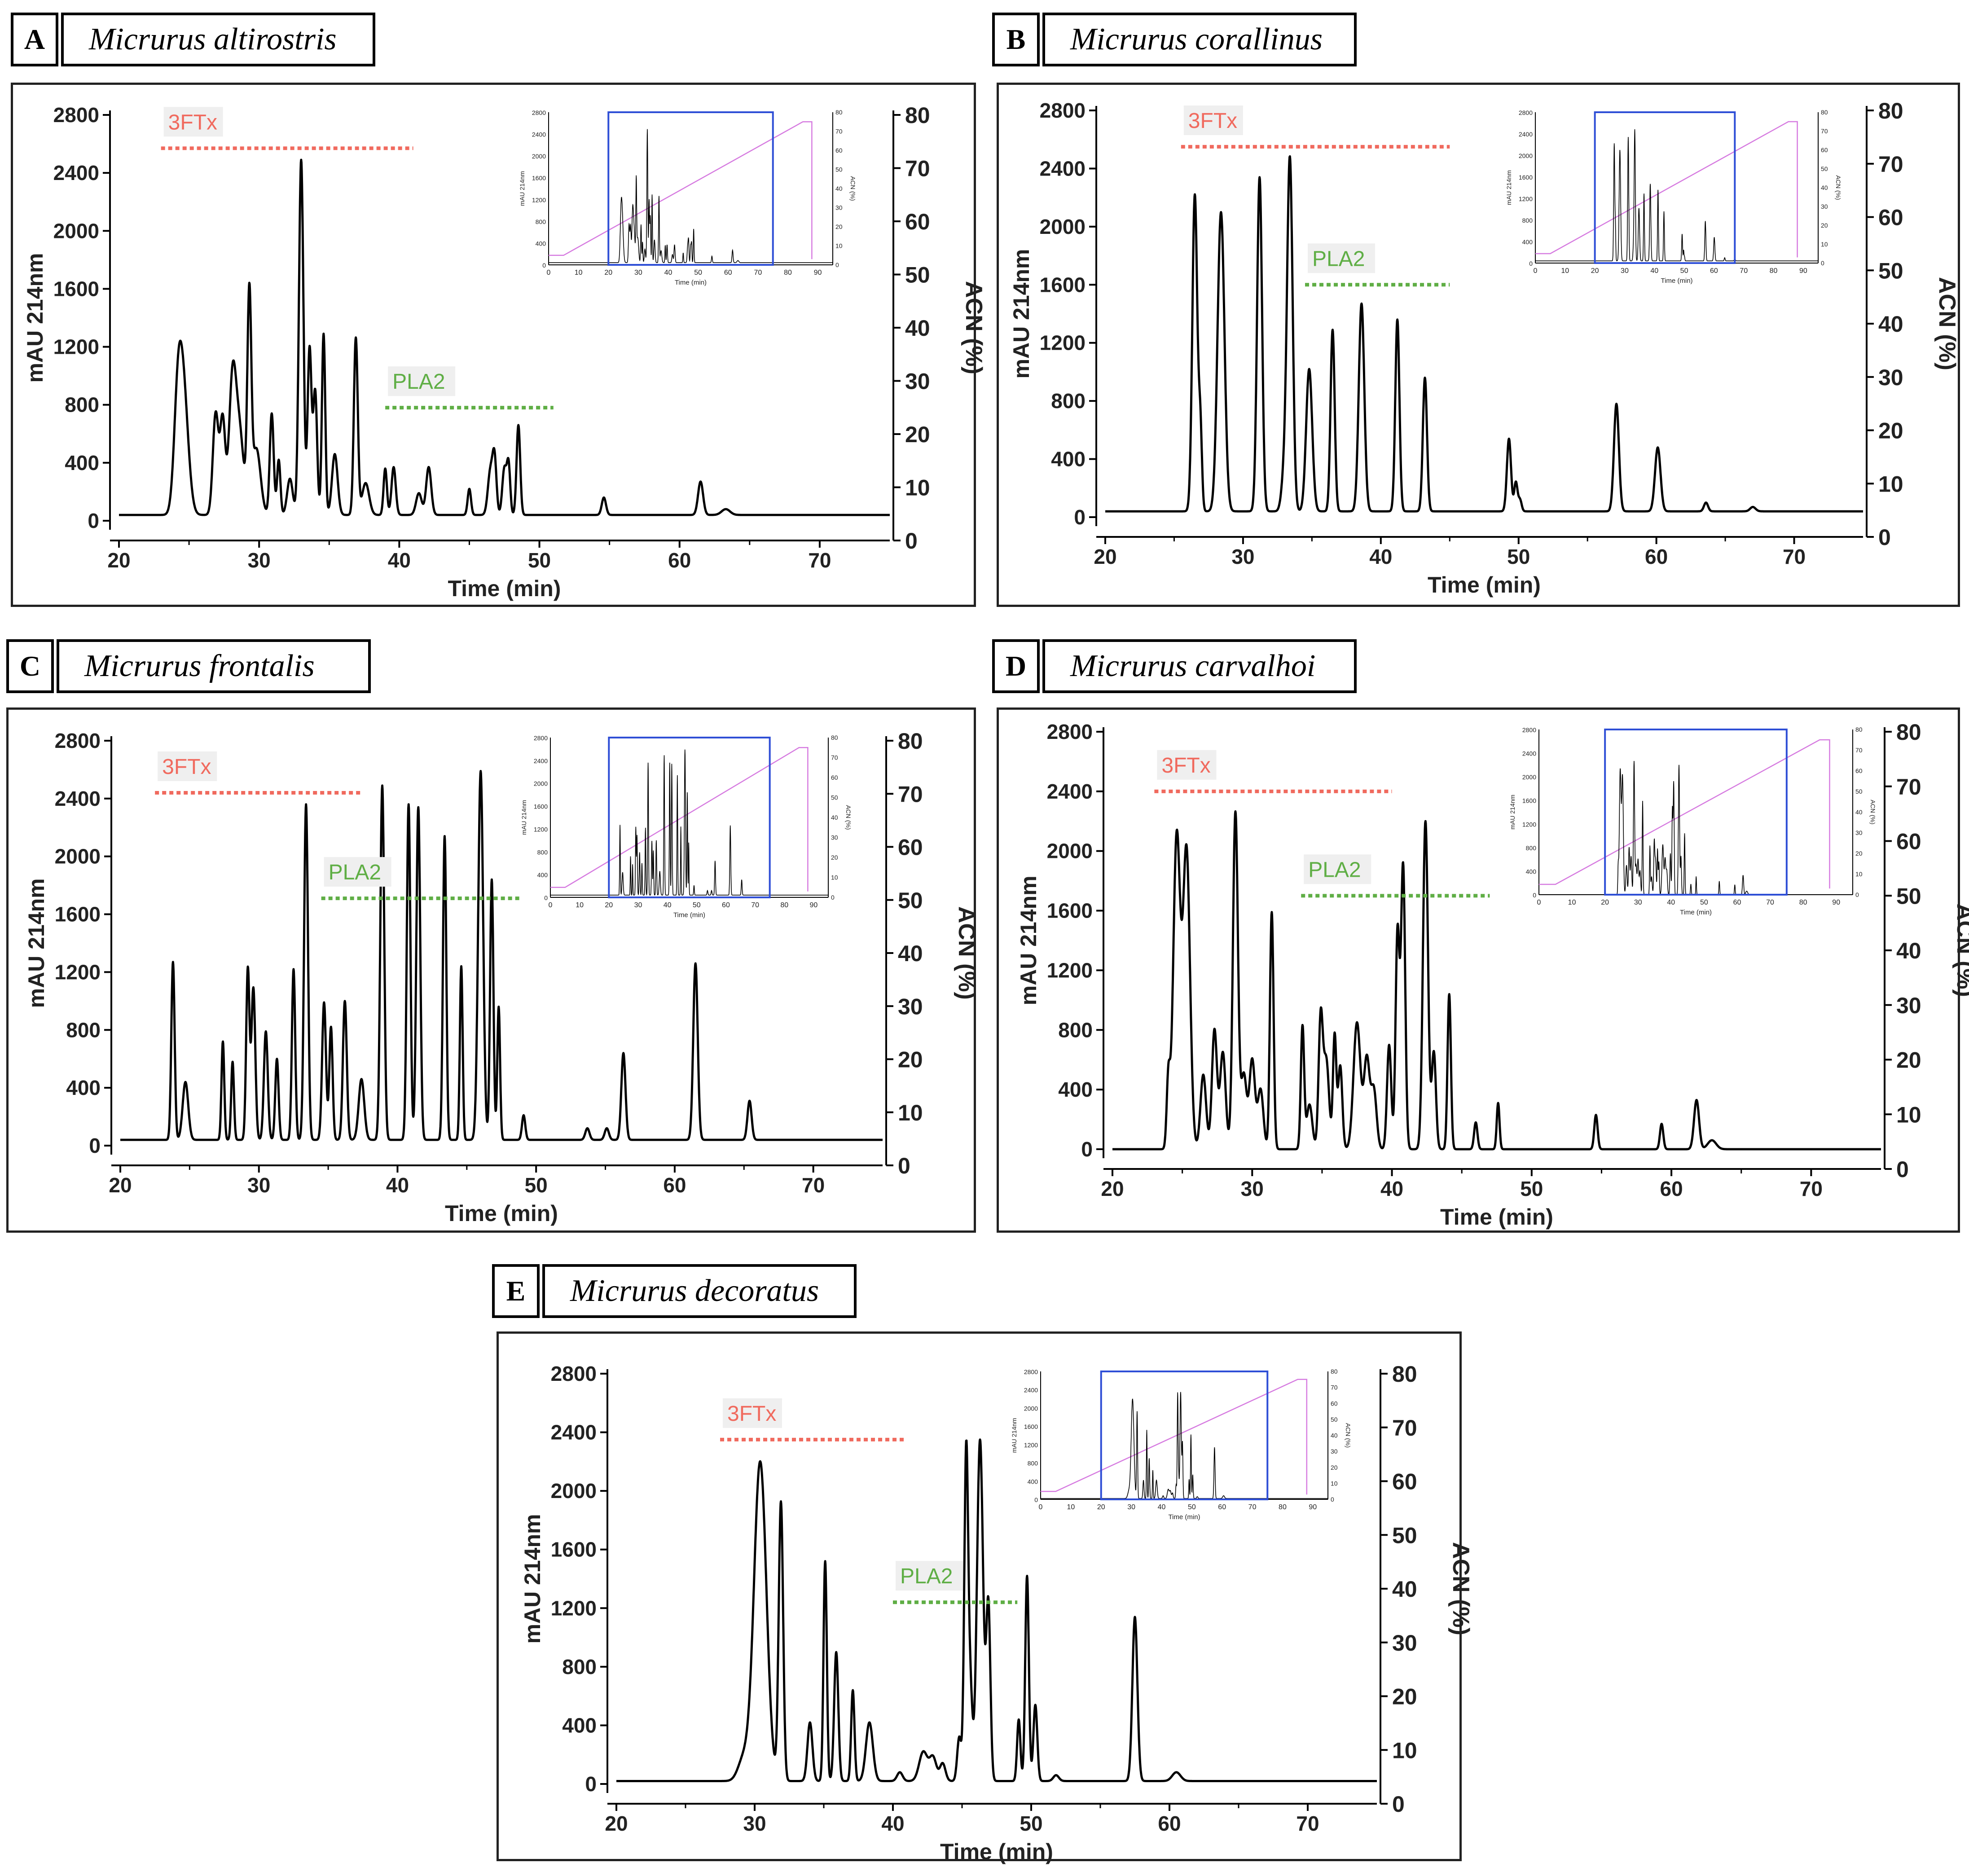 This screenshot has width=1969, height=1876. What do you see at coordinates (1185, 766) in the screenshot?
I see `3ftx-band-label: 3FTx` at bounding box center [1185, 766].